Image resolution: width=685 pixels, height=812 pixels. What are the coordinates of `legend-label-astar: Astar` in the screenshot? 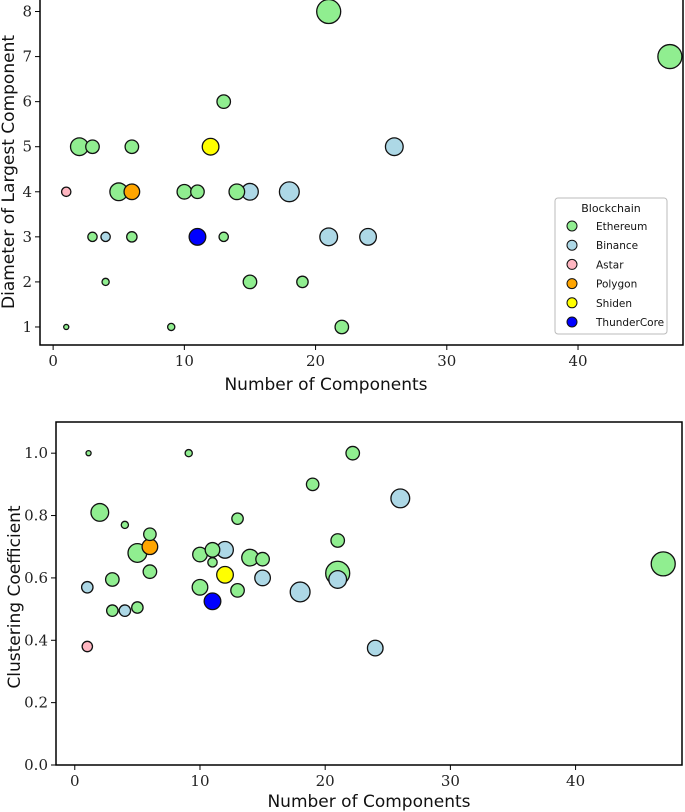 It's located at (610, 265).